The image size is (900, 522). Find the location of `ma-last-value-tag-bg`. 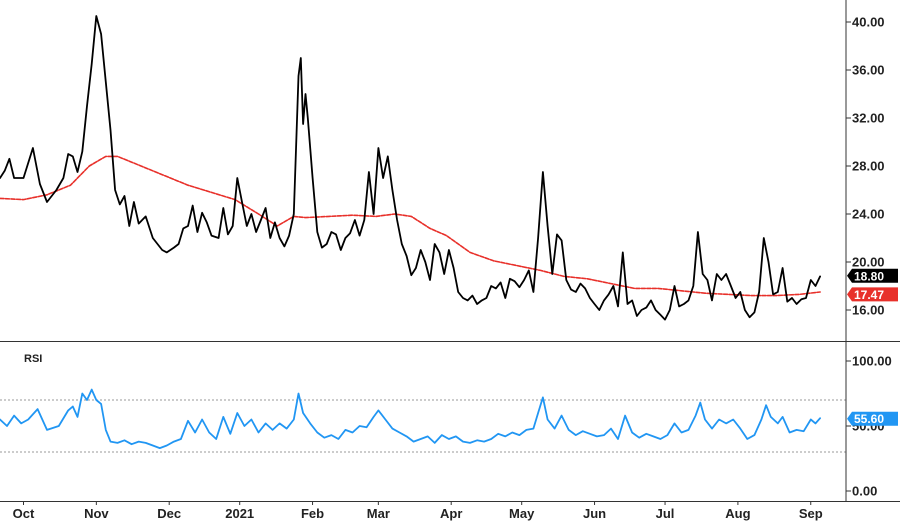

ma-last-value-tag-bg is located at coordinates (872, 294).